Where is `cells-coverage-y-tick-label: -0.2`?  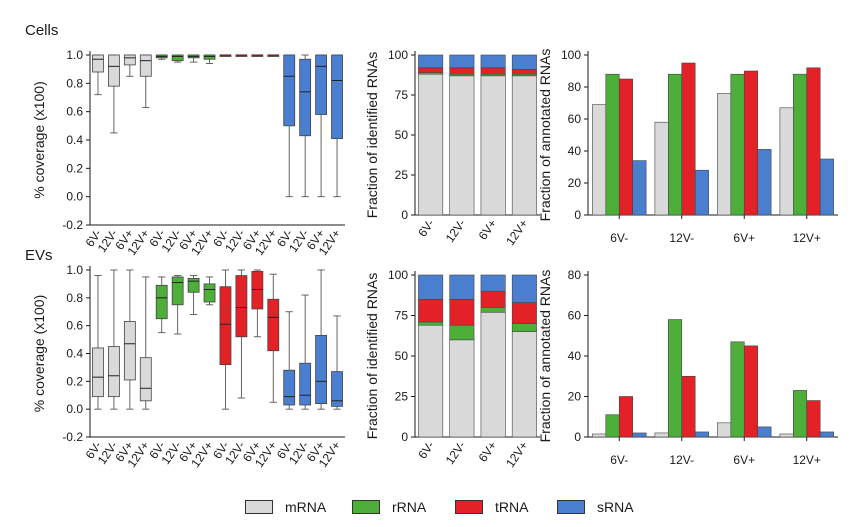
cells-coverage-y-tick-label: -0.2 is located at coordinates (72, 225).